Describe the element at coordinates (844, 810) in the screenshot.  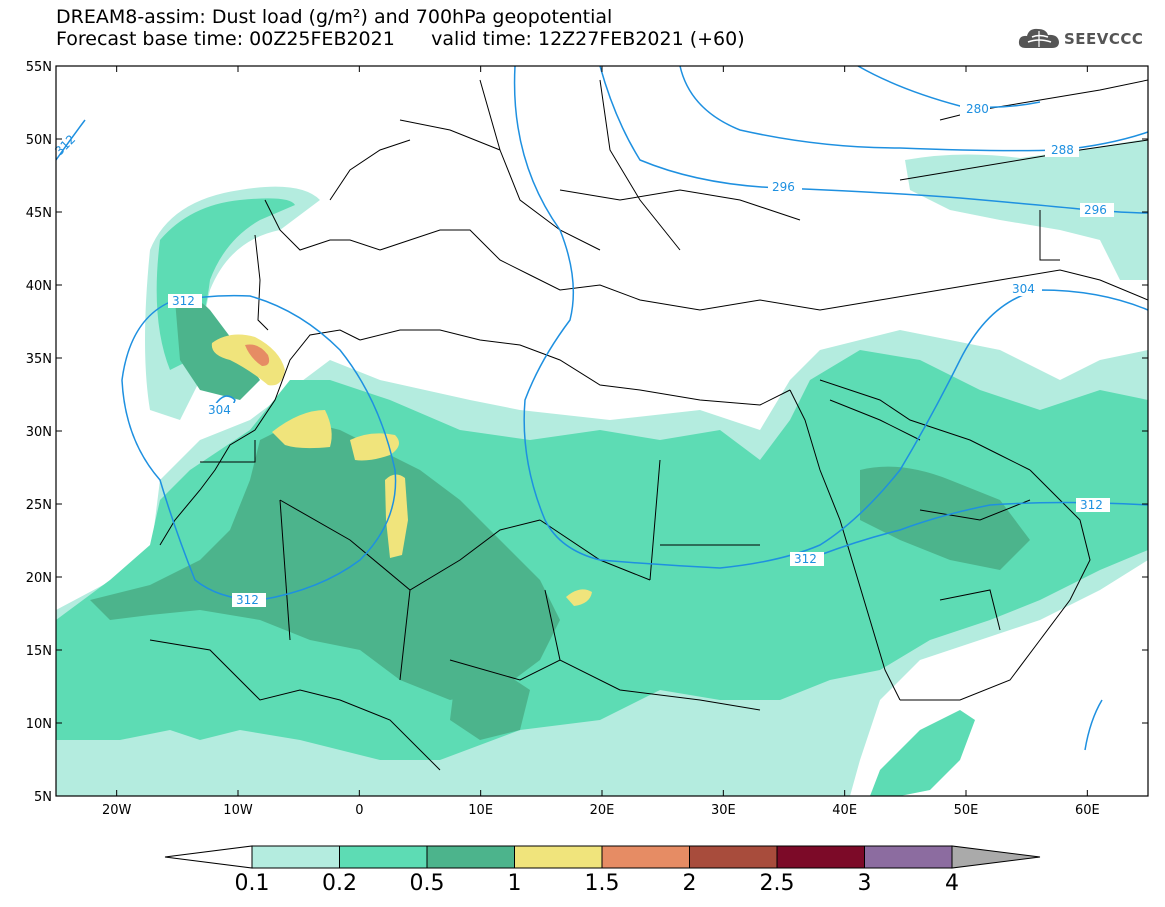
I see `lon-label: 40E` at that location.